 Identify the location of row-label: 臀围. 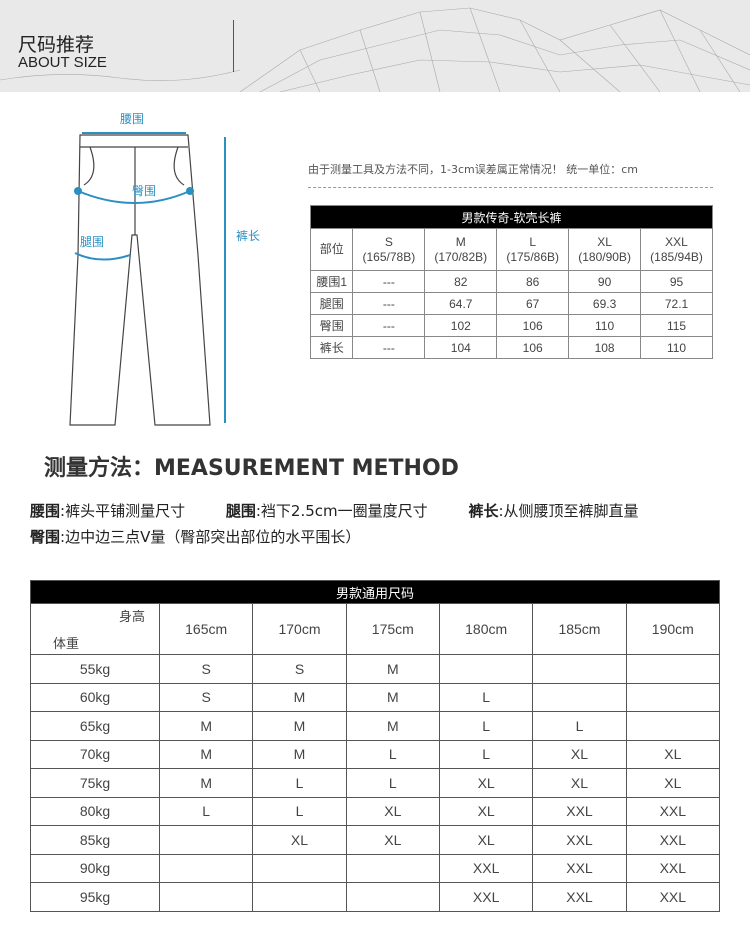
(331, 325).